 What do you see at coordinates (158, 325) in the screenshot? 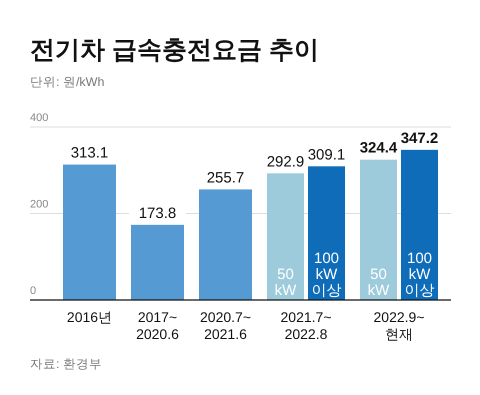
I see `x-tick-label: 2017~ 2020.6` at bounding box center [158, 325].